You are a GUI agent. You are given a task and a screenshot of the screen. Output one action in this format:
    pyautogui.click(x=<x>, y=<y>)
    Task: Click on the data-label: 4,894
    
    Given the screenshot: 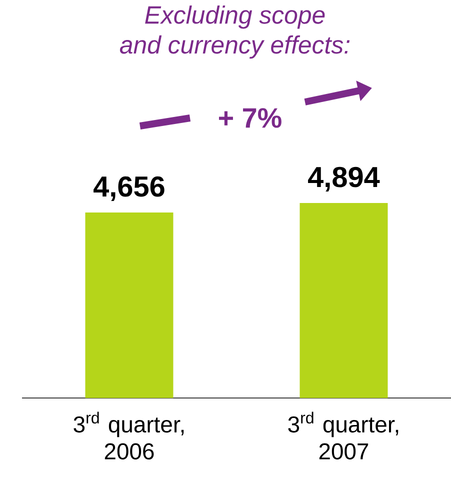 What is the action you would take?
    pyautogui.click(x=344, y=179)
    